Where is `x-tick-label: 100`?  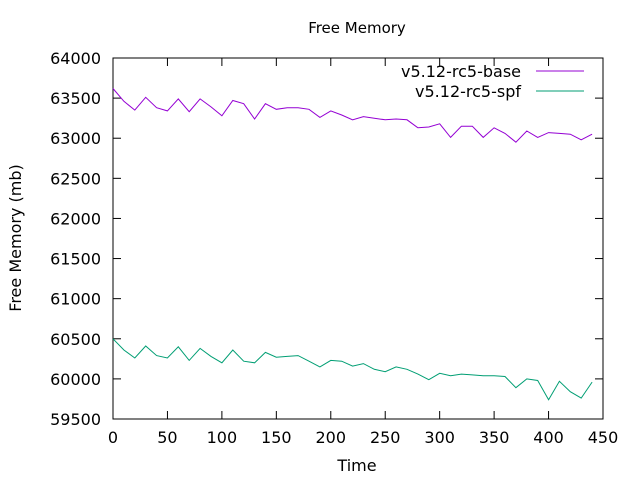
x-tick-label: 100 is located at coordinates (222, 437).